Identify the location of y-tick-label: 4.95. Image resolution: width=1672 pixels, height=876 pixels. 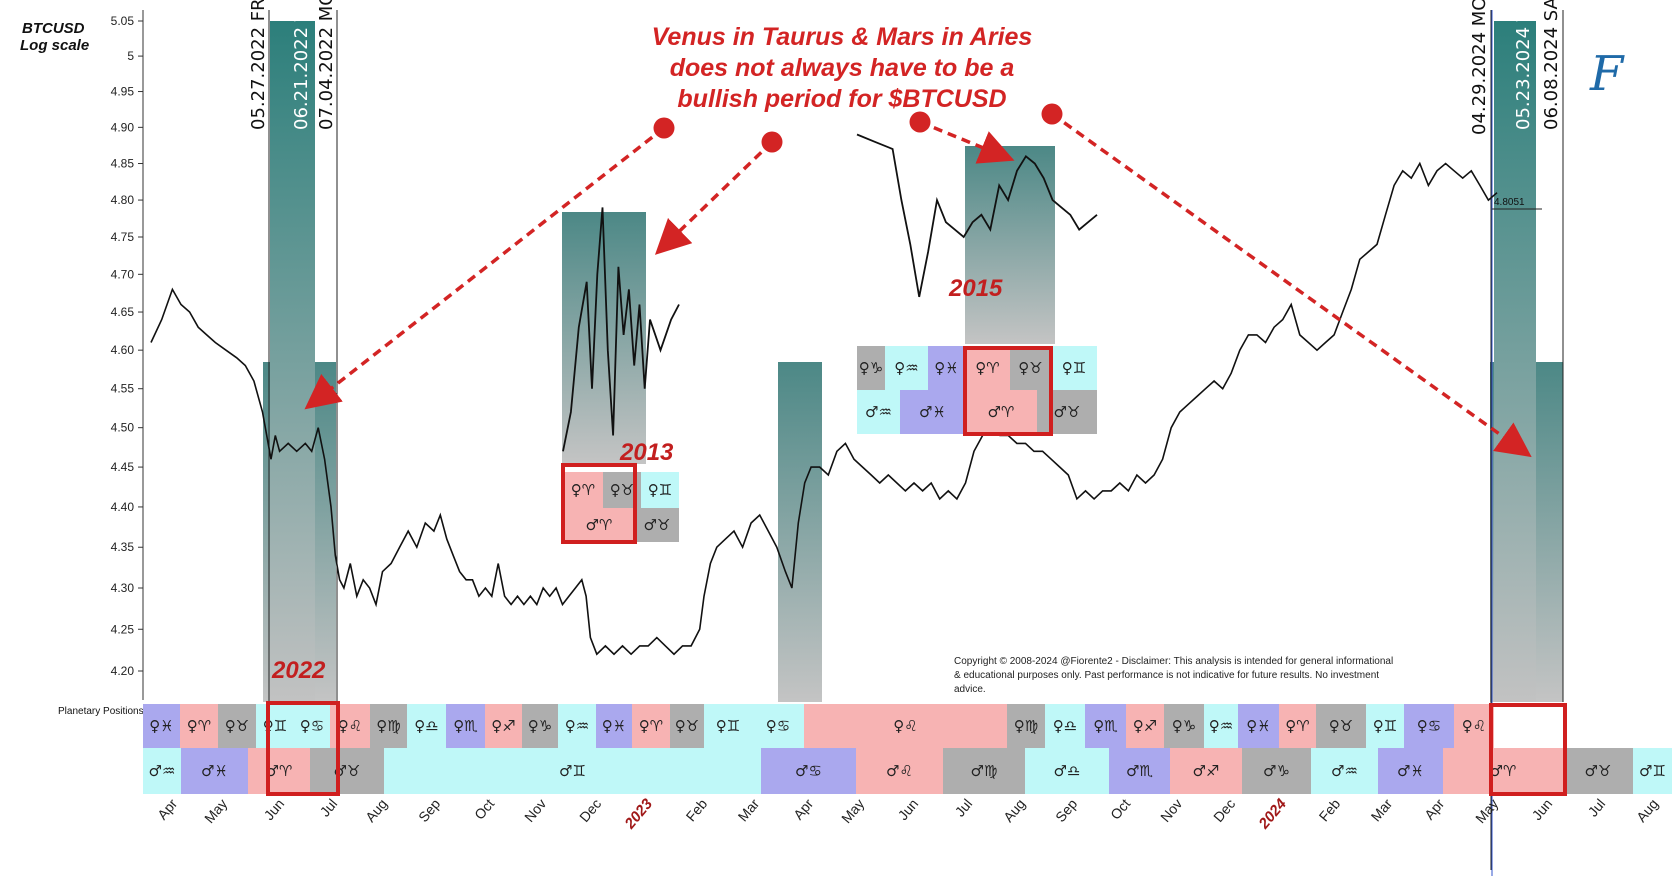
(123, 92).